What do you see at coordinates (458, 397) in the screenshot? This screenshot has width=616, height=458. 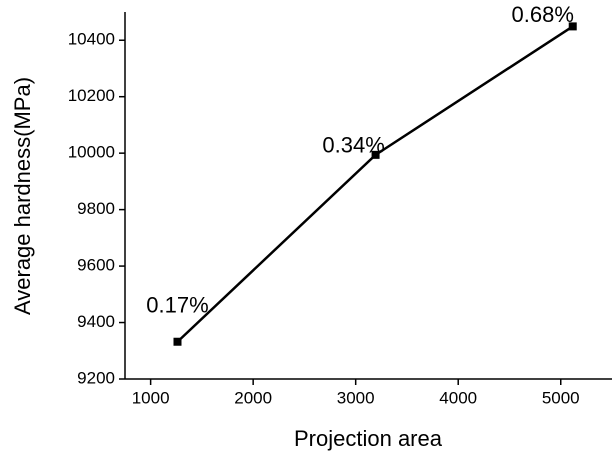 I see `x-tick-label: 4000` at bounding box center [458, 397].